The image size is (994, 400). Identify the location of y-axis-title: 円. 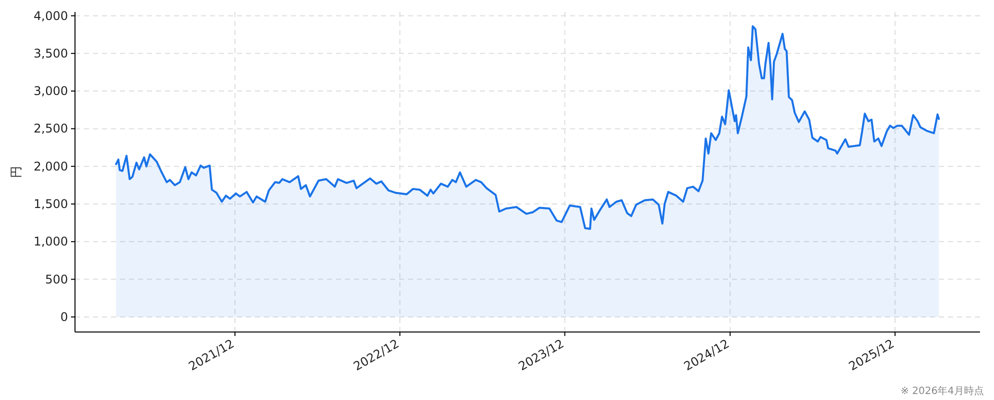
(16, 172).